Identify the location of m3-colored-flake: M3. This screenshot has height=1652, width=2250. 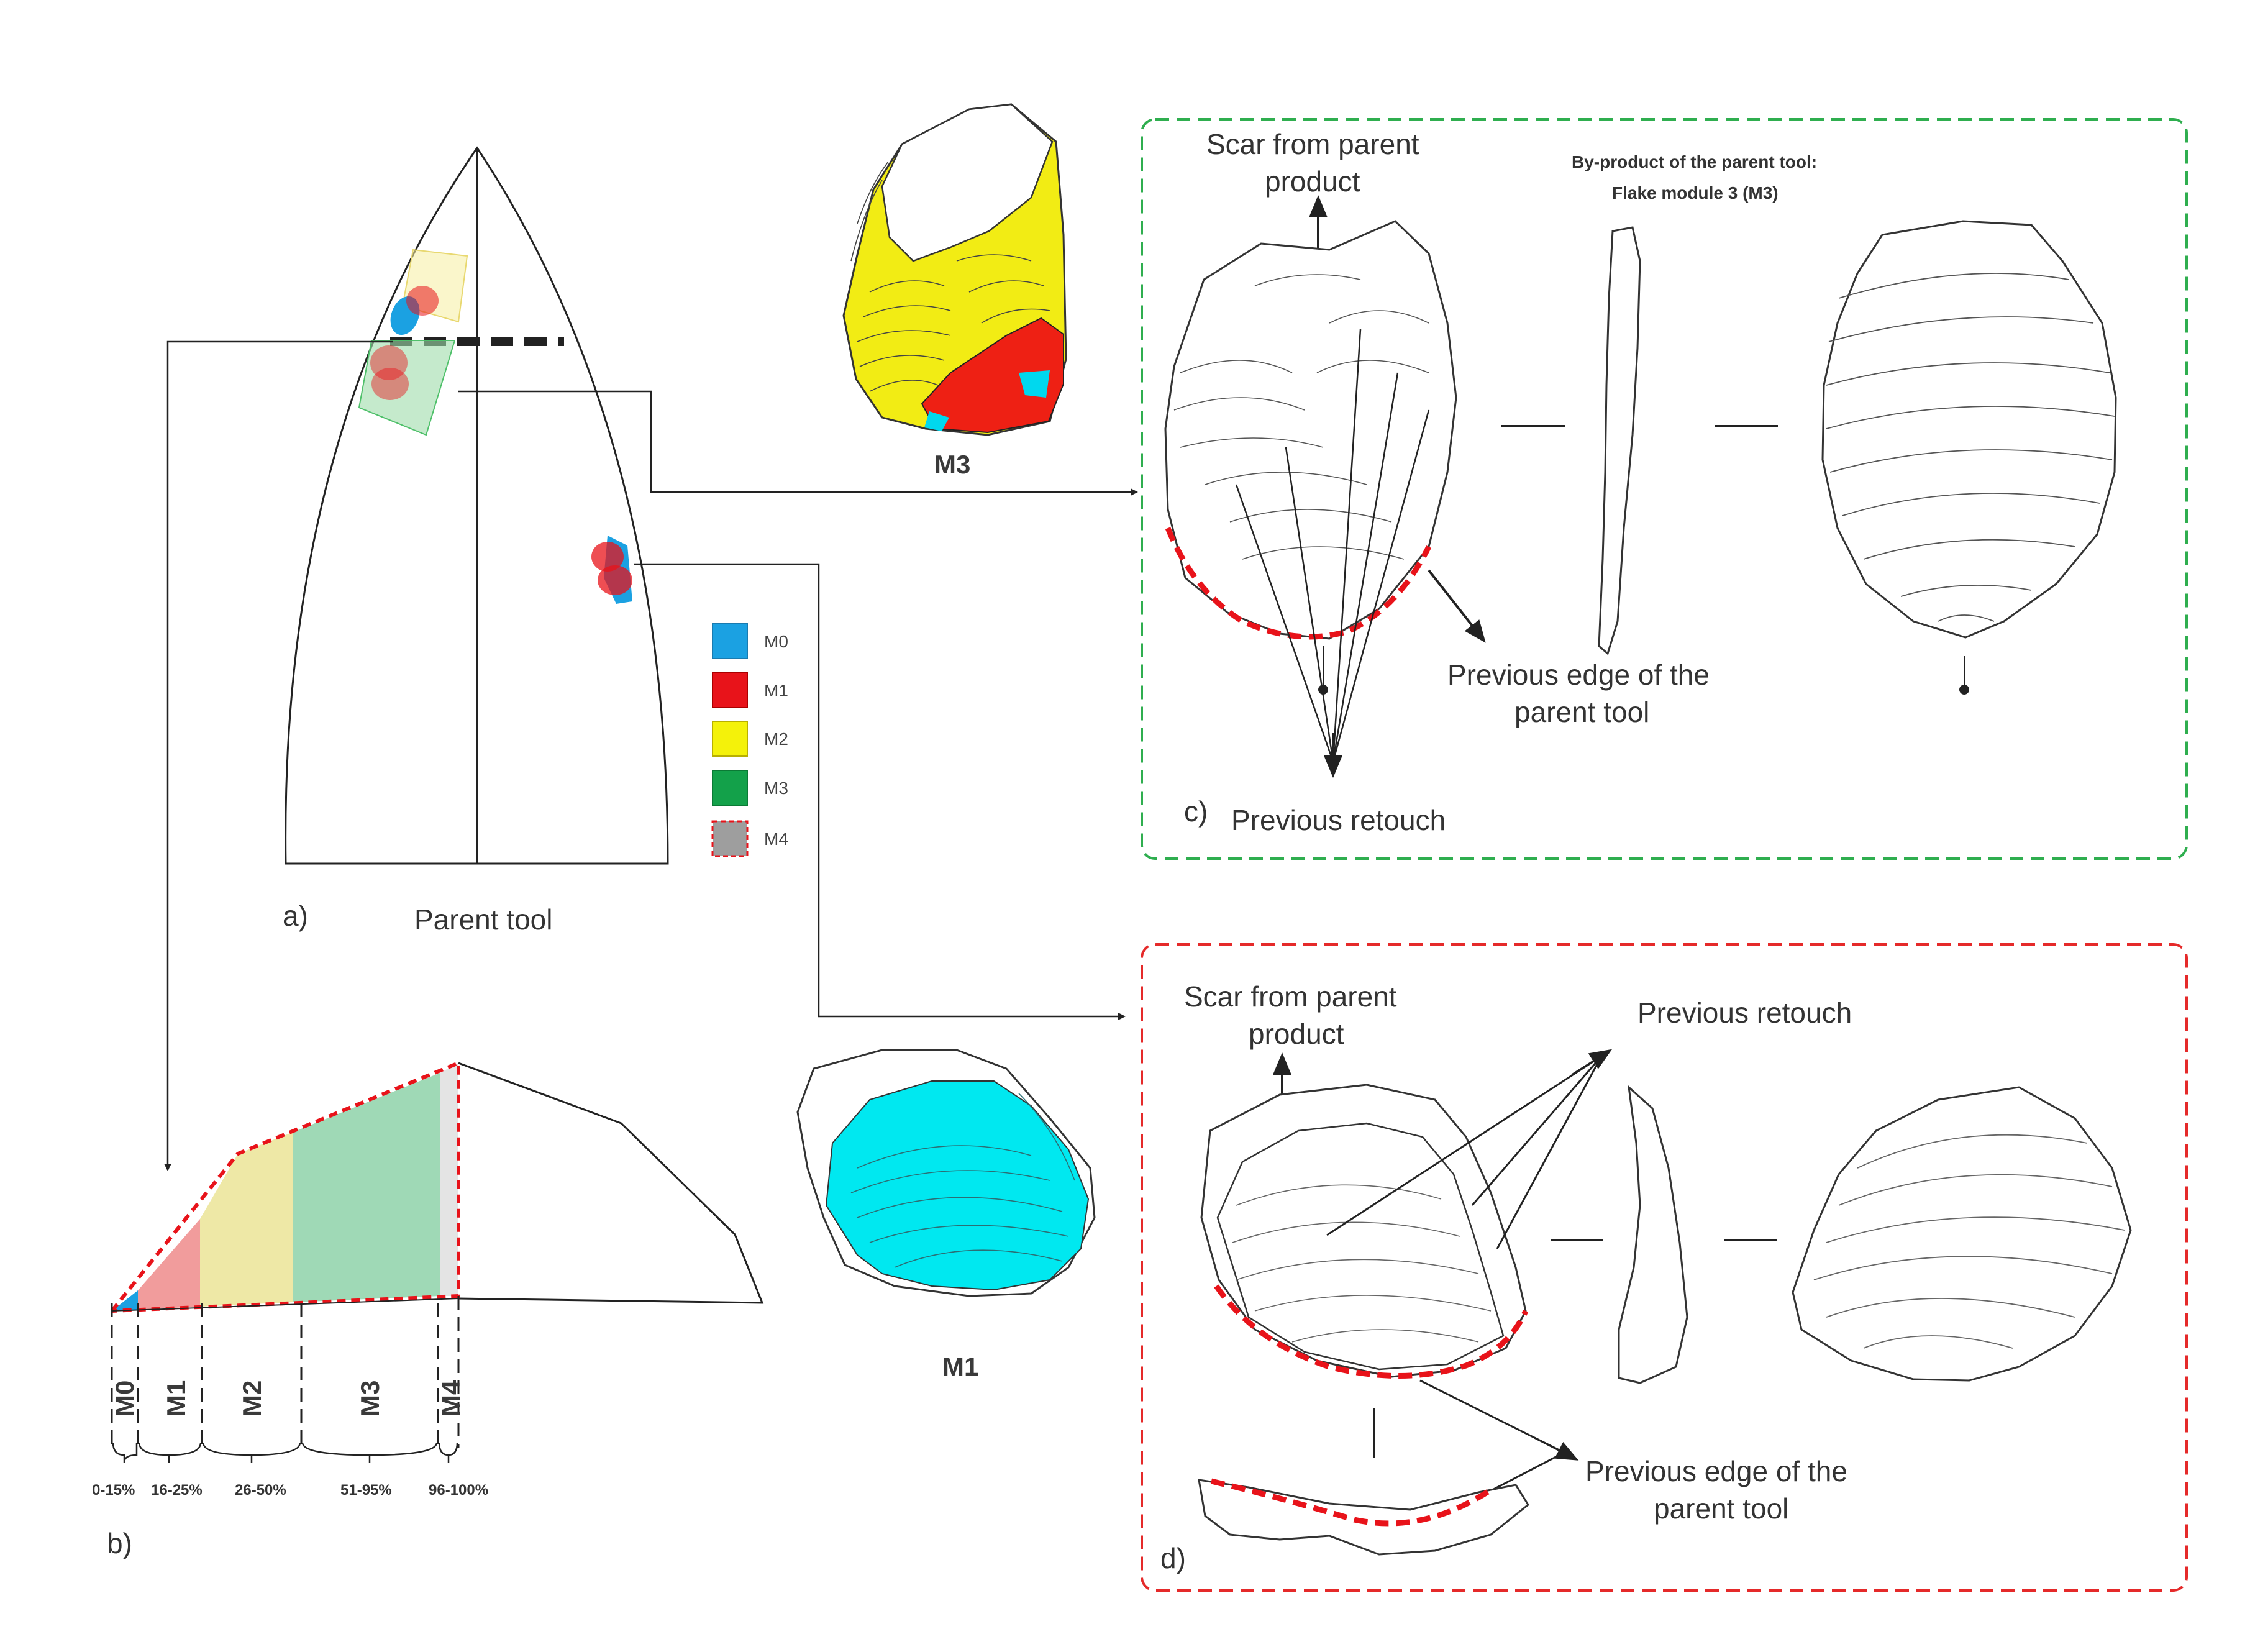
(954, 291).